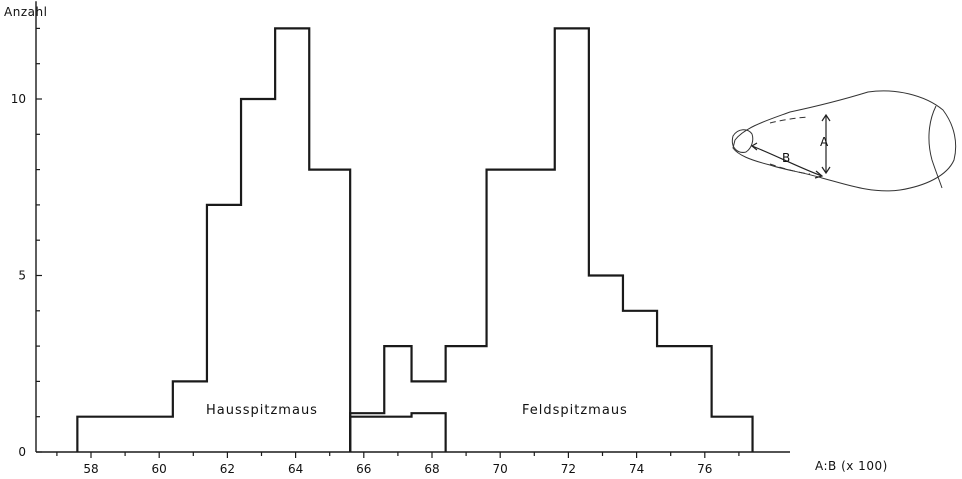 This screenshot has width=962, height=479. I want to click on skull-snout, so click(742, 141).